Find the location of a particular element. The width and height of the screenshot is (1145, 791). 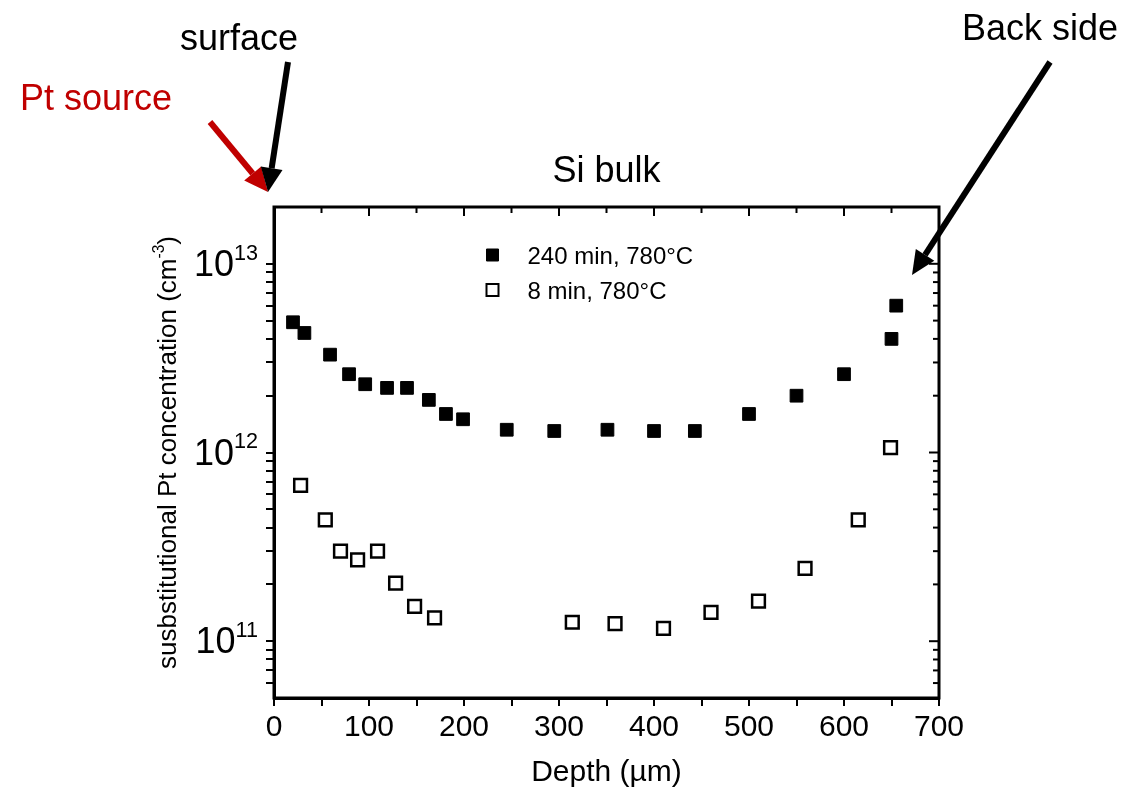

x-tick-label: 0 is located at coordinates (274, 726).